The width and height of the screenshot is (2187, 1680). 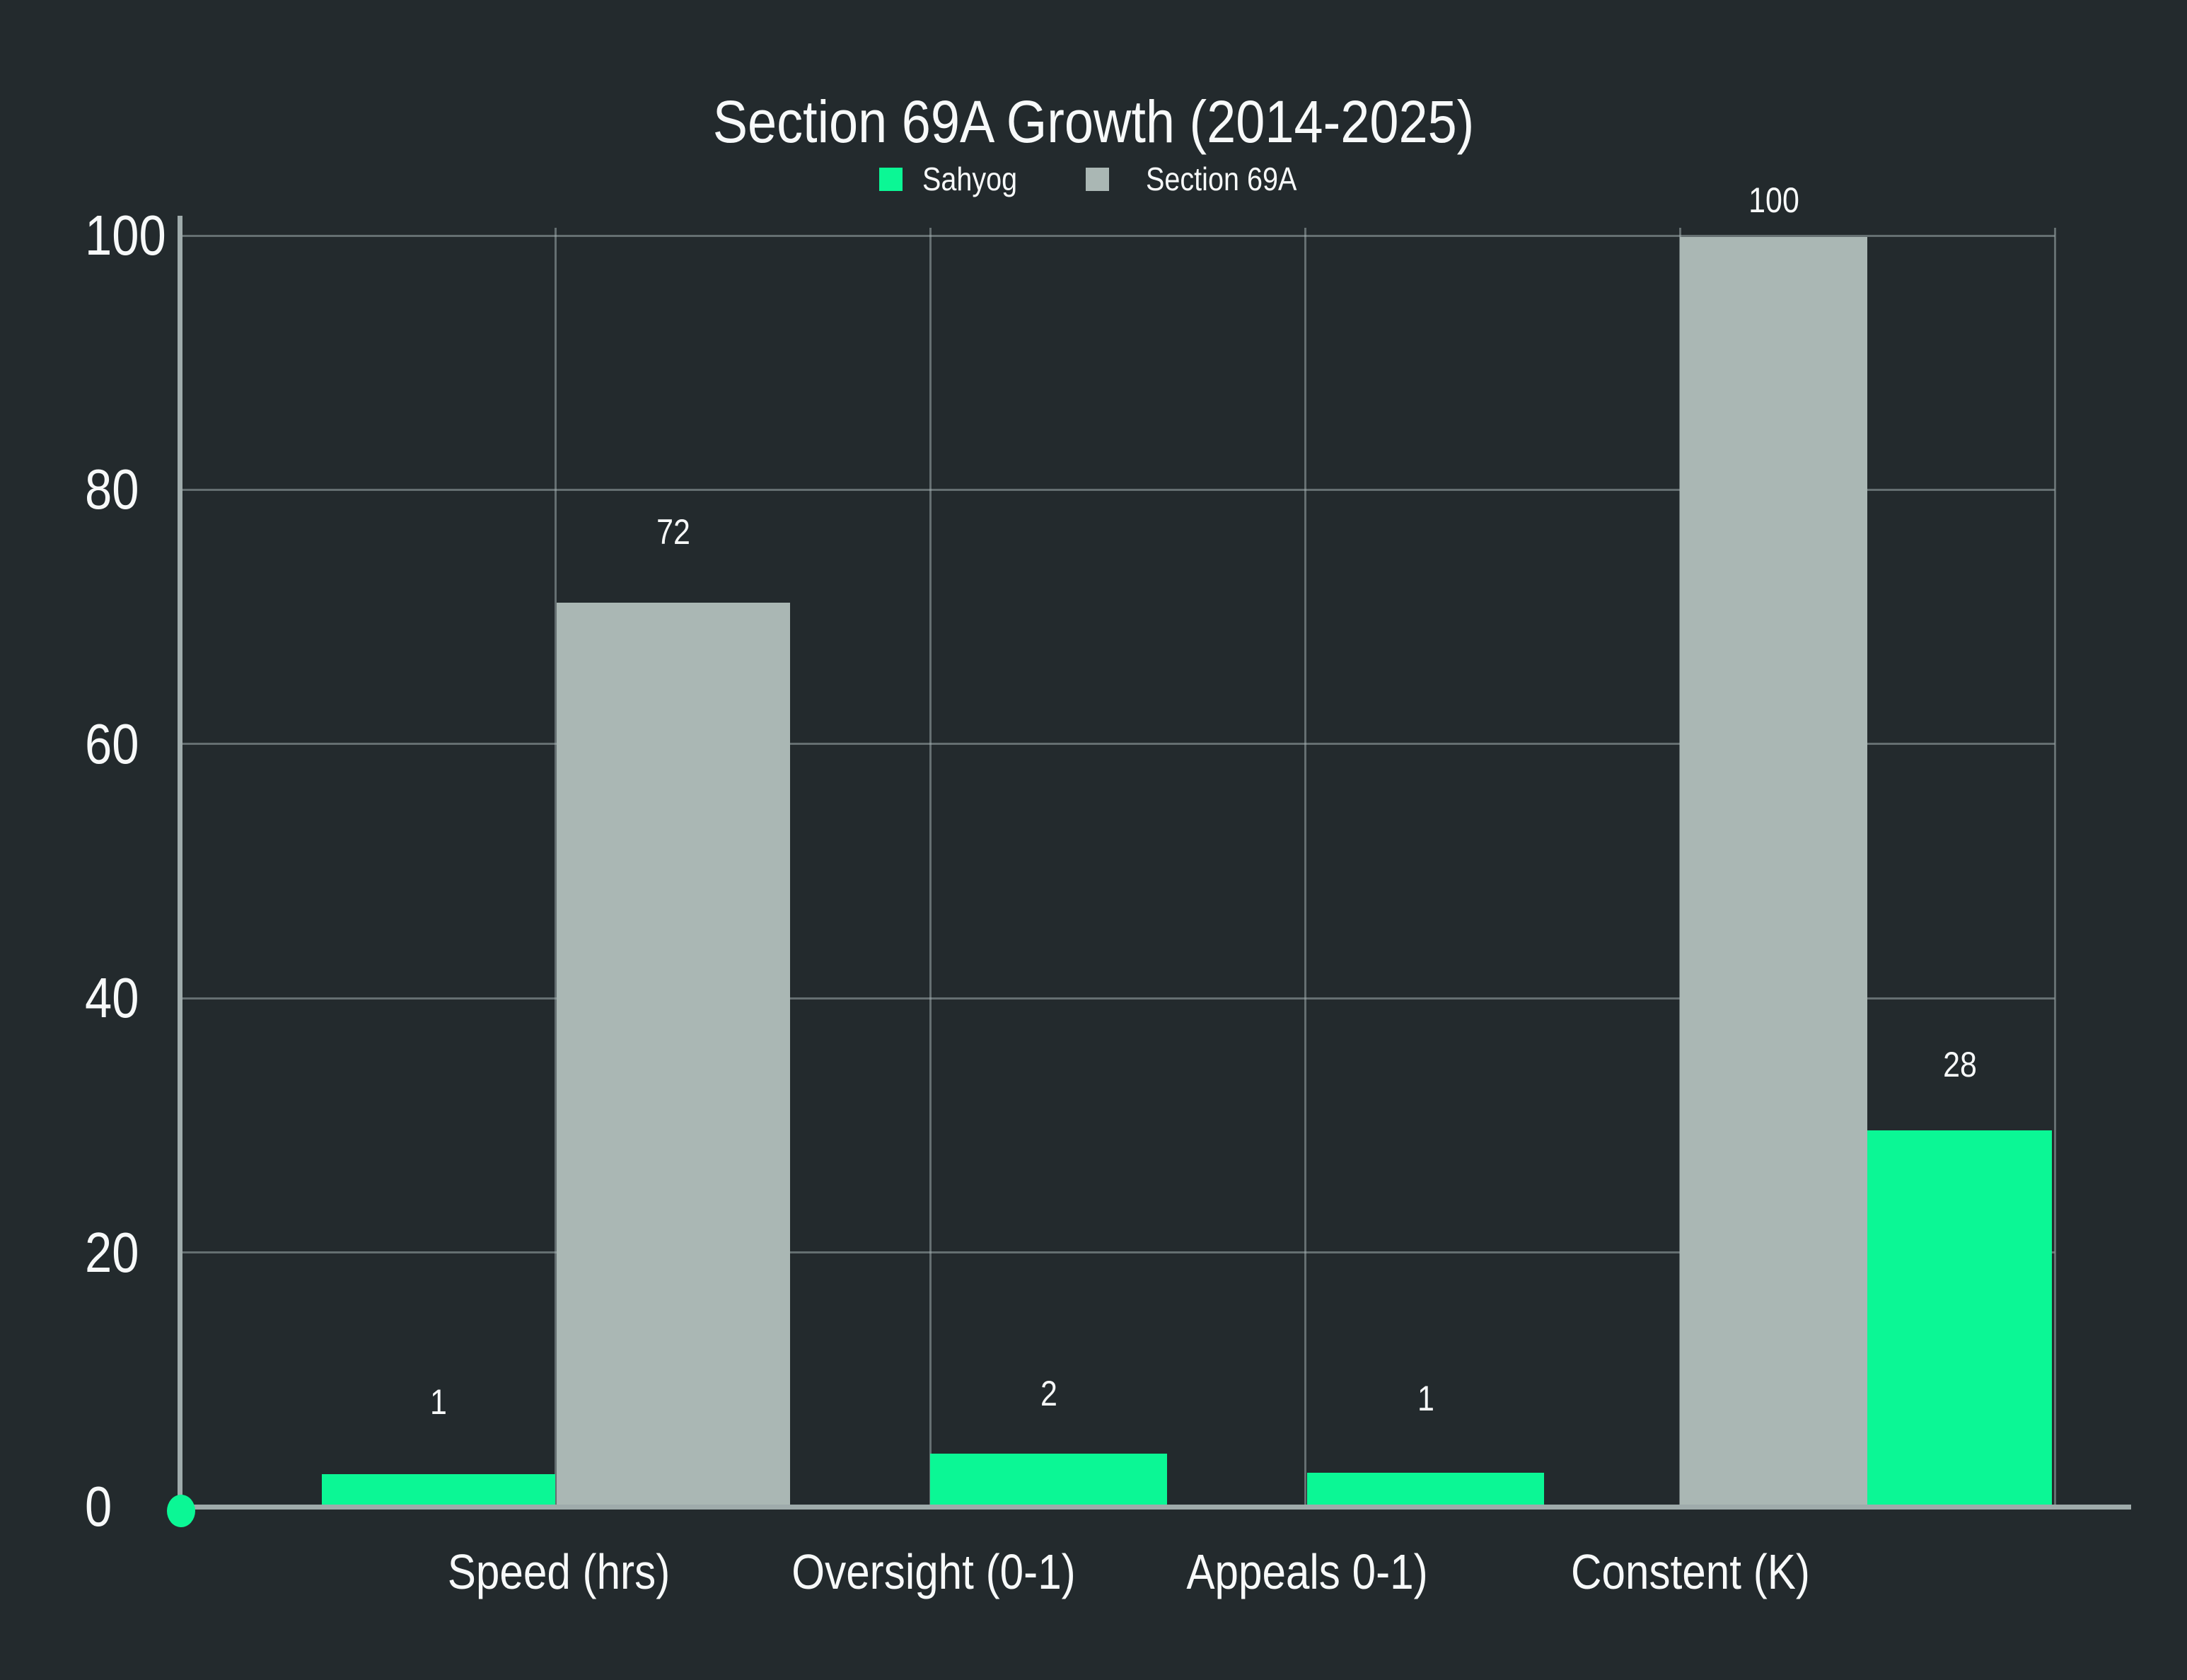 I want to click on y-tick-label-80: 80, so click(x=112, y=490).